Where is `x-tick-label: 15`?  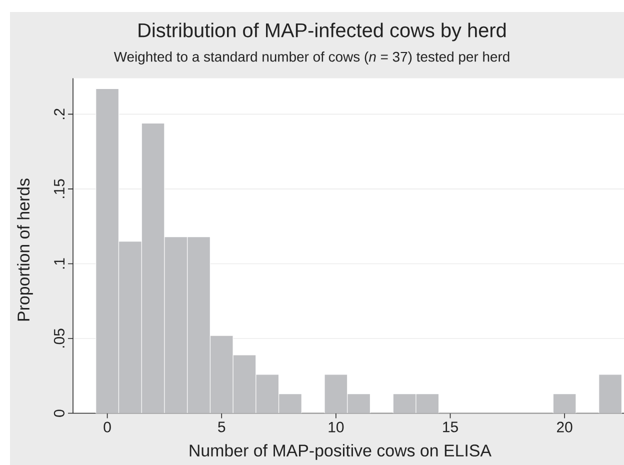
x-tick-label: 15 is located at coordinates (450, 427).